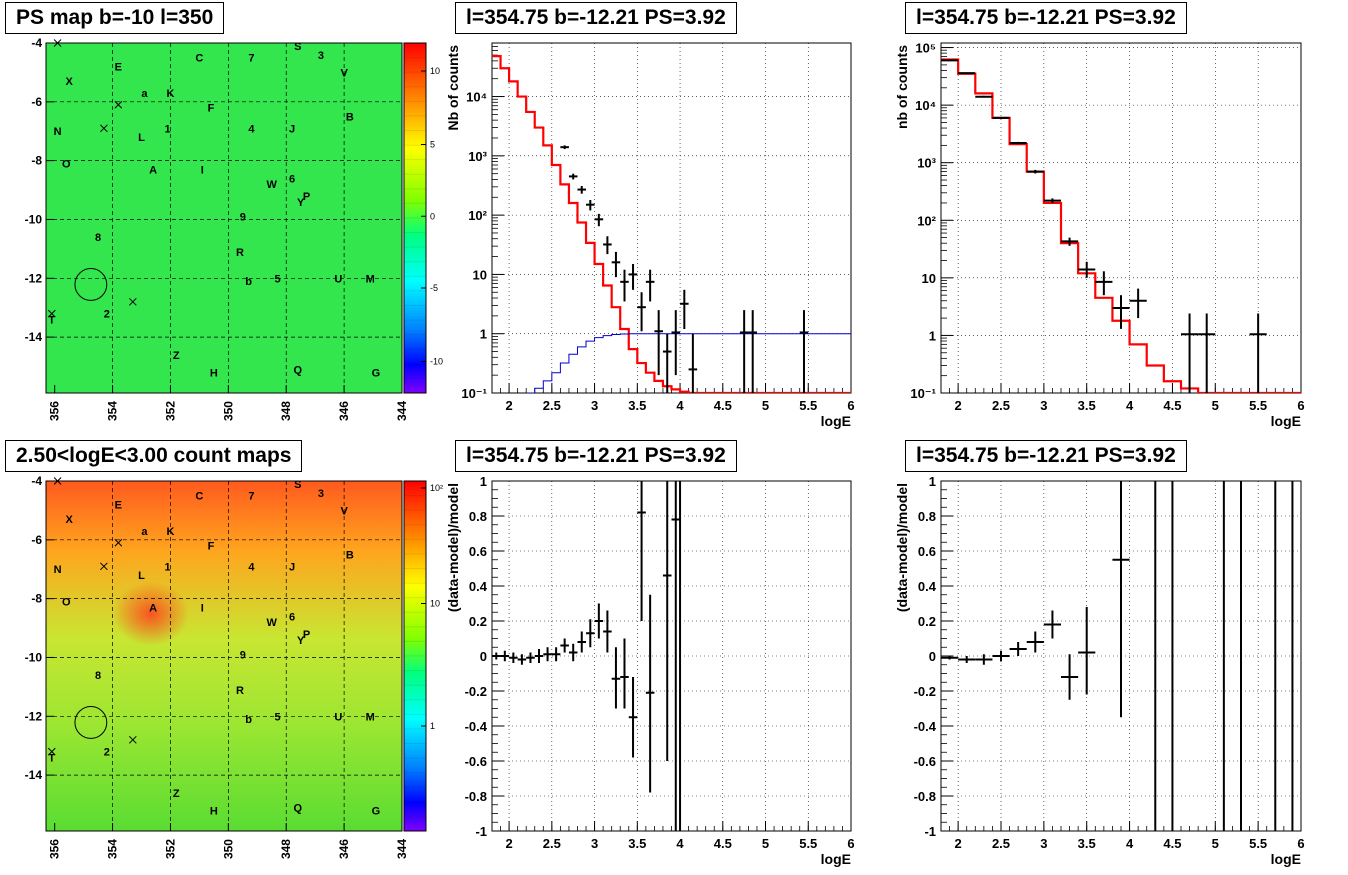 Image resolution: width=1348 pixels, height=875 pixels. I want to click on map-x-tick-label: 356, so click(55, 411).